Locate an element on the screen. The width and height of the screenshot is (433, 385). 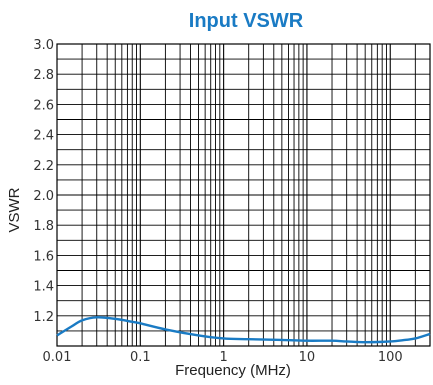
x-tick-label: 1 is located at coordinates (223, 357).